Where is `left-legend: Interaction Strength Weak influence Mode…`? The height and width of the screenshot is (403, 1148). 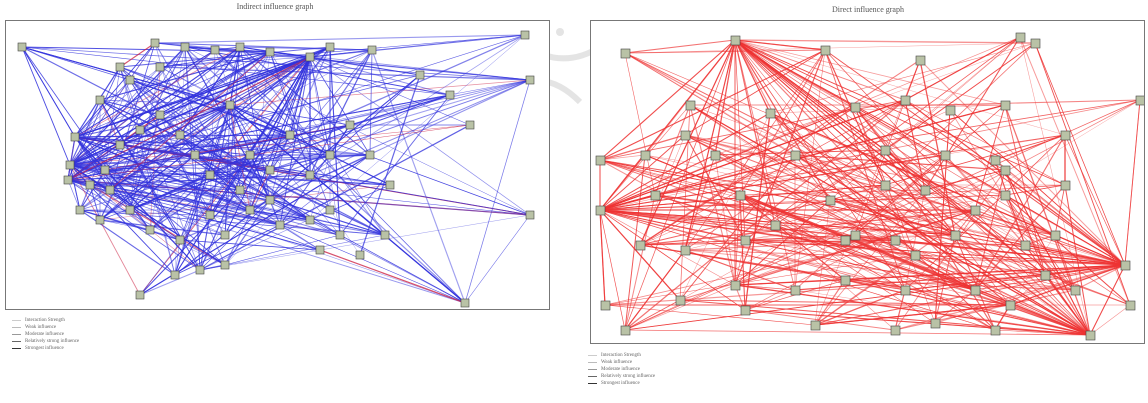
left-legend: Interaction Strength Weak influence Mode… is located at coordinates (45, 334).